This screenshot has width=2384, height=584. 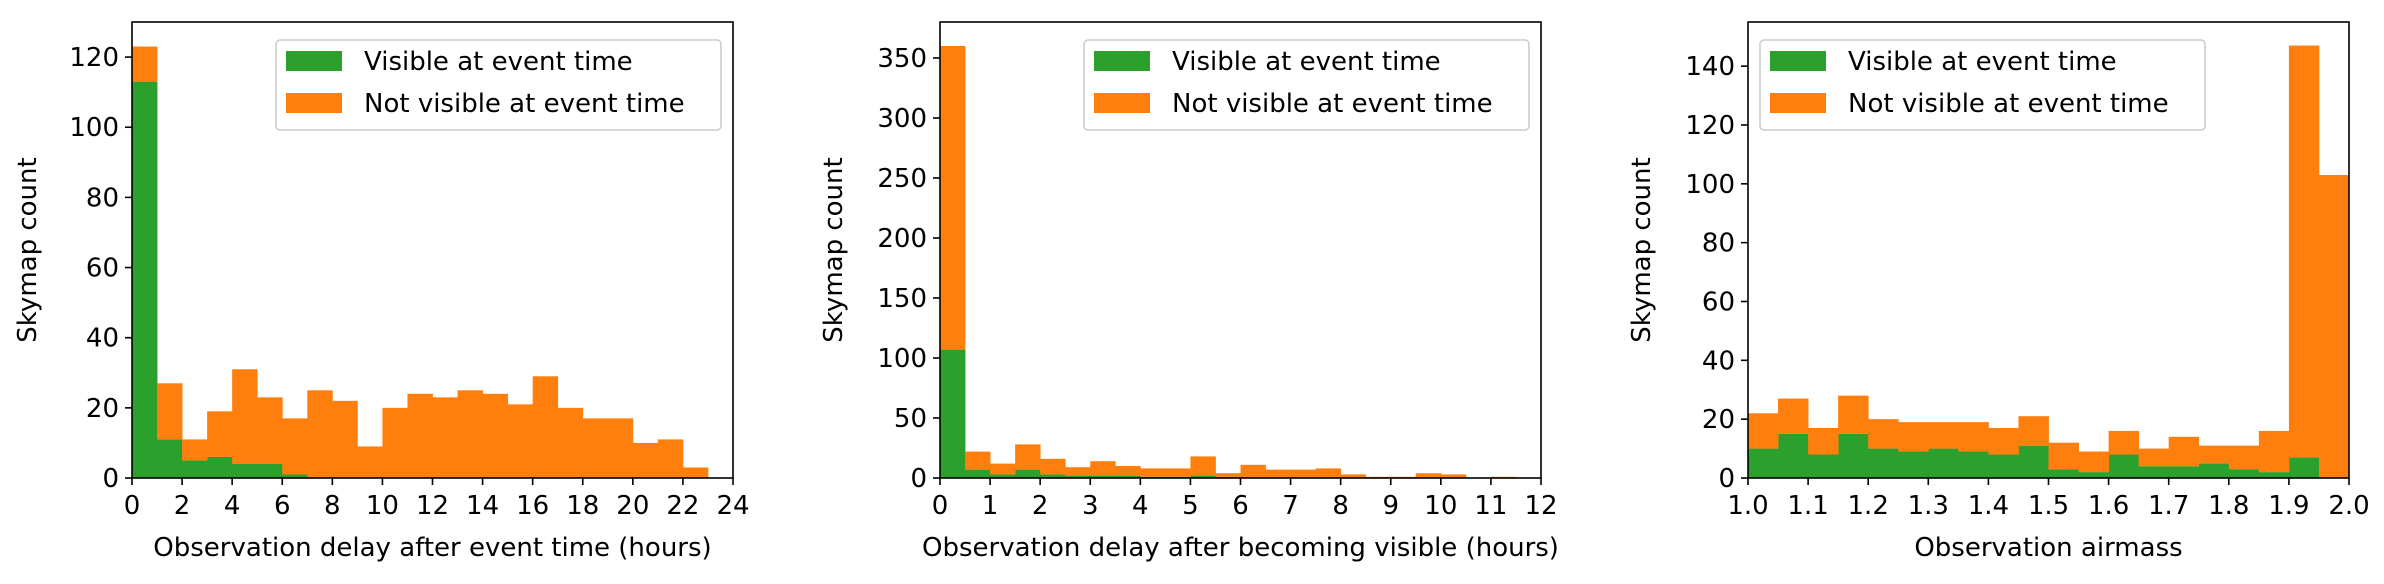 What do you see at coordinates (1988, 506) in the screenshot?
I see `x-tick-label: 1.4` at bounding box center [1988, 506].